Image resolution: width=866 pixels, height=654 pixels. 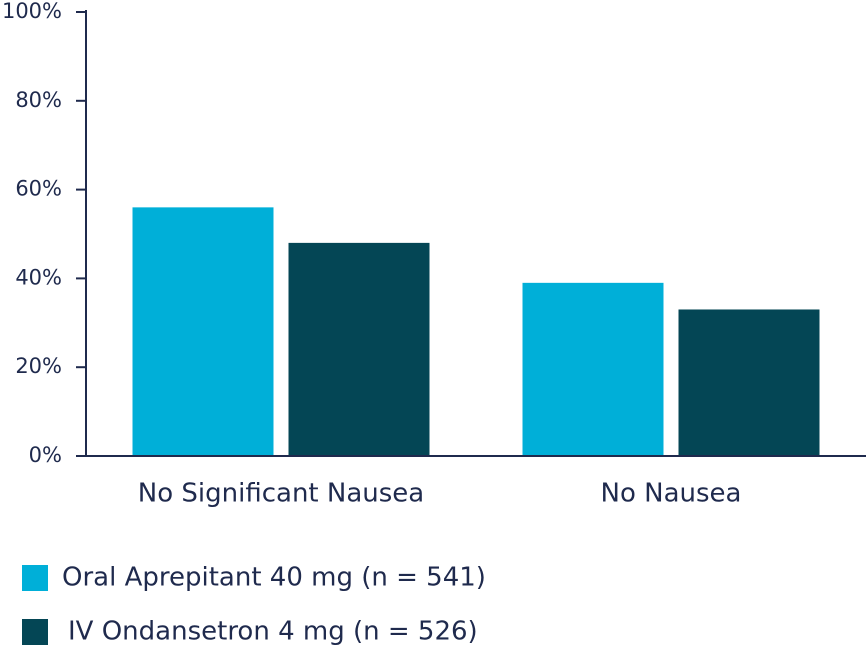 I want to click on legend-label: IV Ondansetron 4 mg (n = 526), so click(x=273, y=632).